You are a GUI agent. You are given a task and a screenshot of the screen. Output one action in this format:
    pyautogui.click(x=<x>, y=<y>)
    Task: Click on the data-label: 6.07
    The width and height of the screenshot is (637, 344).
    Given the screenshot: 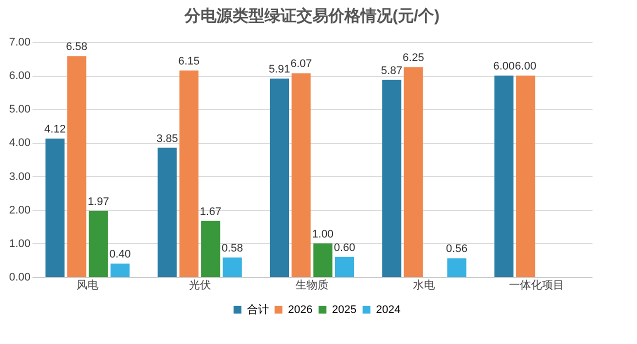 What is the action you would take?
    pyautogui.click(x=301, y=64)
    